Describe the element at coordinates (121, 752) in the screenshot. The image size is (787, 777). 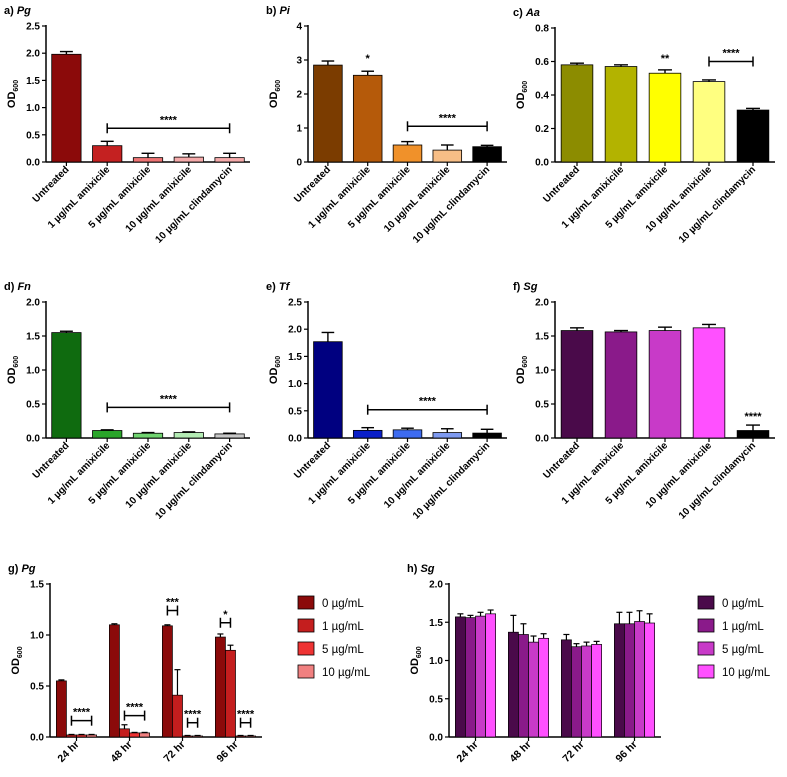
I see `x-tick-label: 48 hr` at that location.